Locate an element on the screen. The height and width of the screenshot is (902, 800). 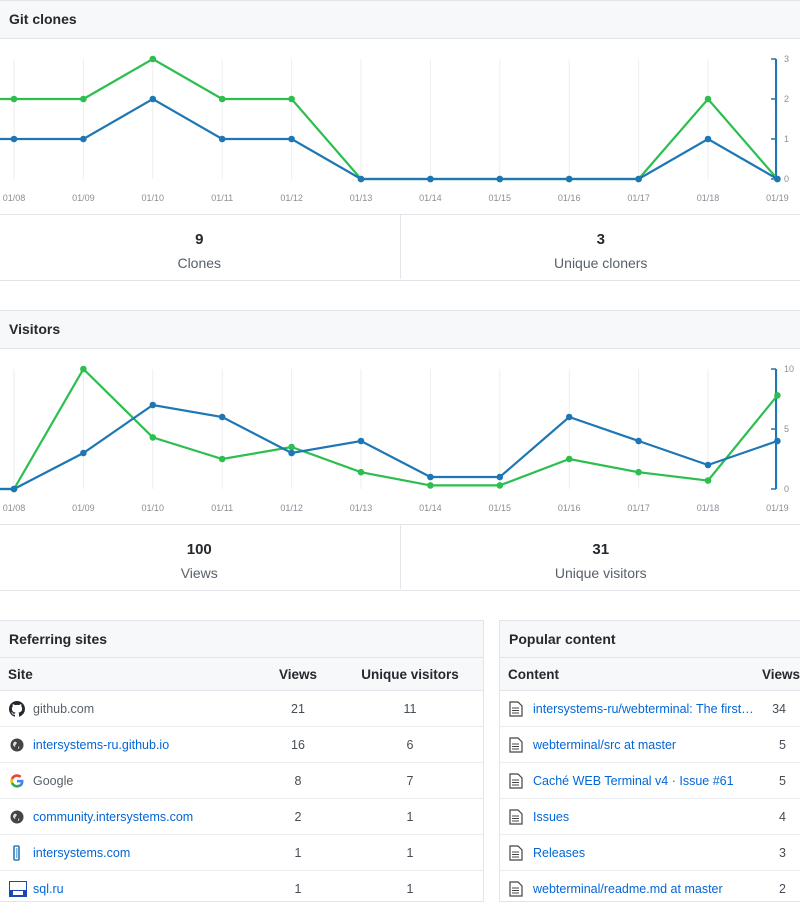
clones-stats: 9 Clones 3 Unique cloners is located at coordinates (400, 246).